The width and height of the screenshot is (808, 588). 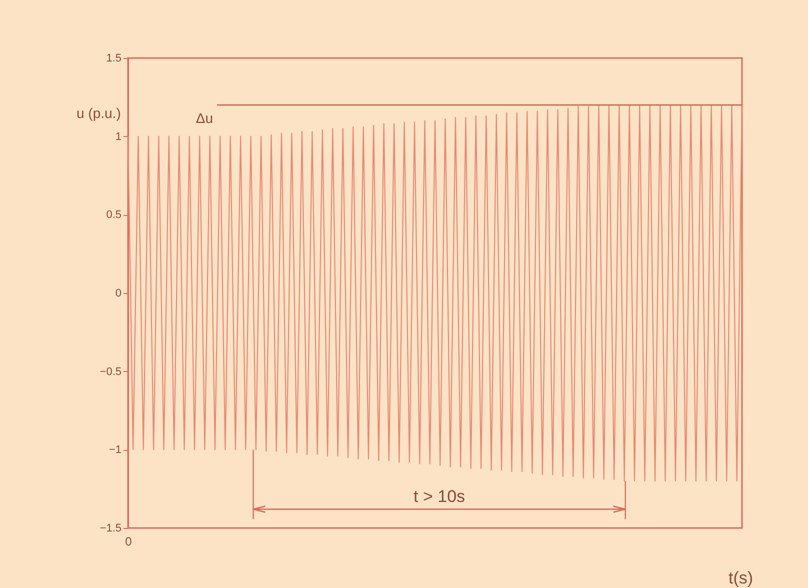 I want to click on x-axis-title: t(s), so click(x=741, y=578).